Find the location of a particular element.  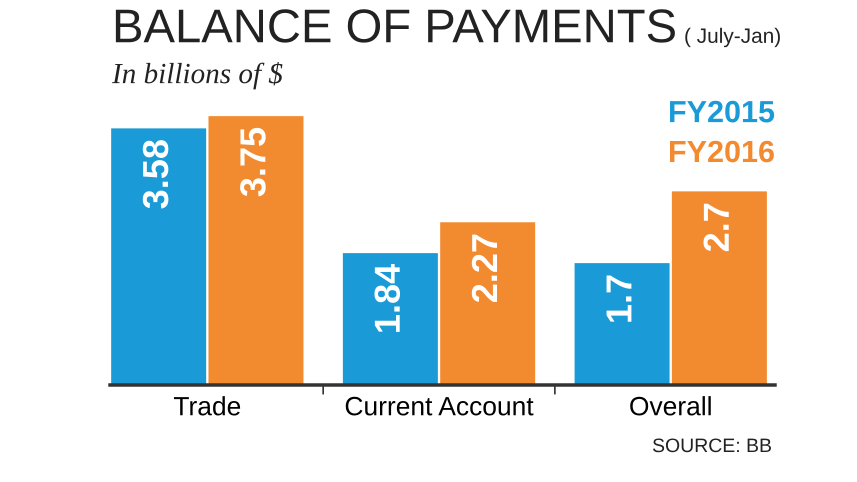

source-note: SOURCE: BB is located at coordinates (711, 445).